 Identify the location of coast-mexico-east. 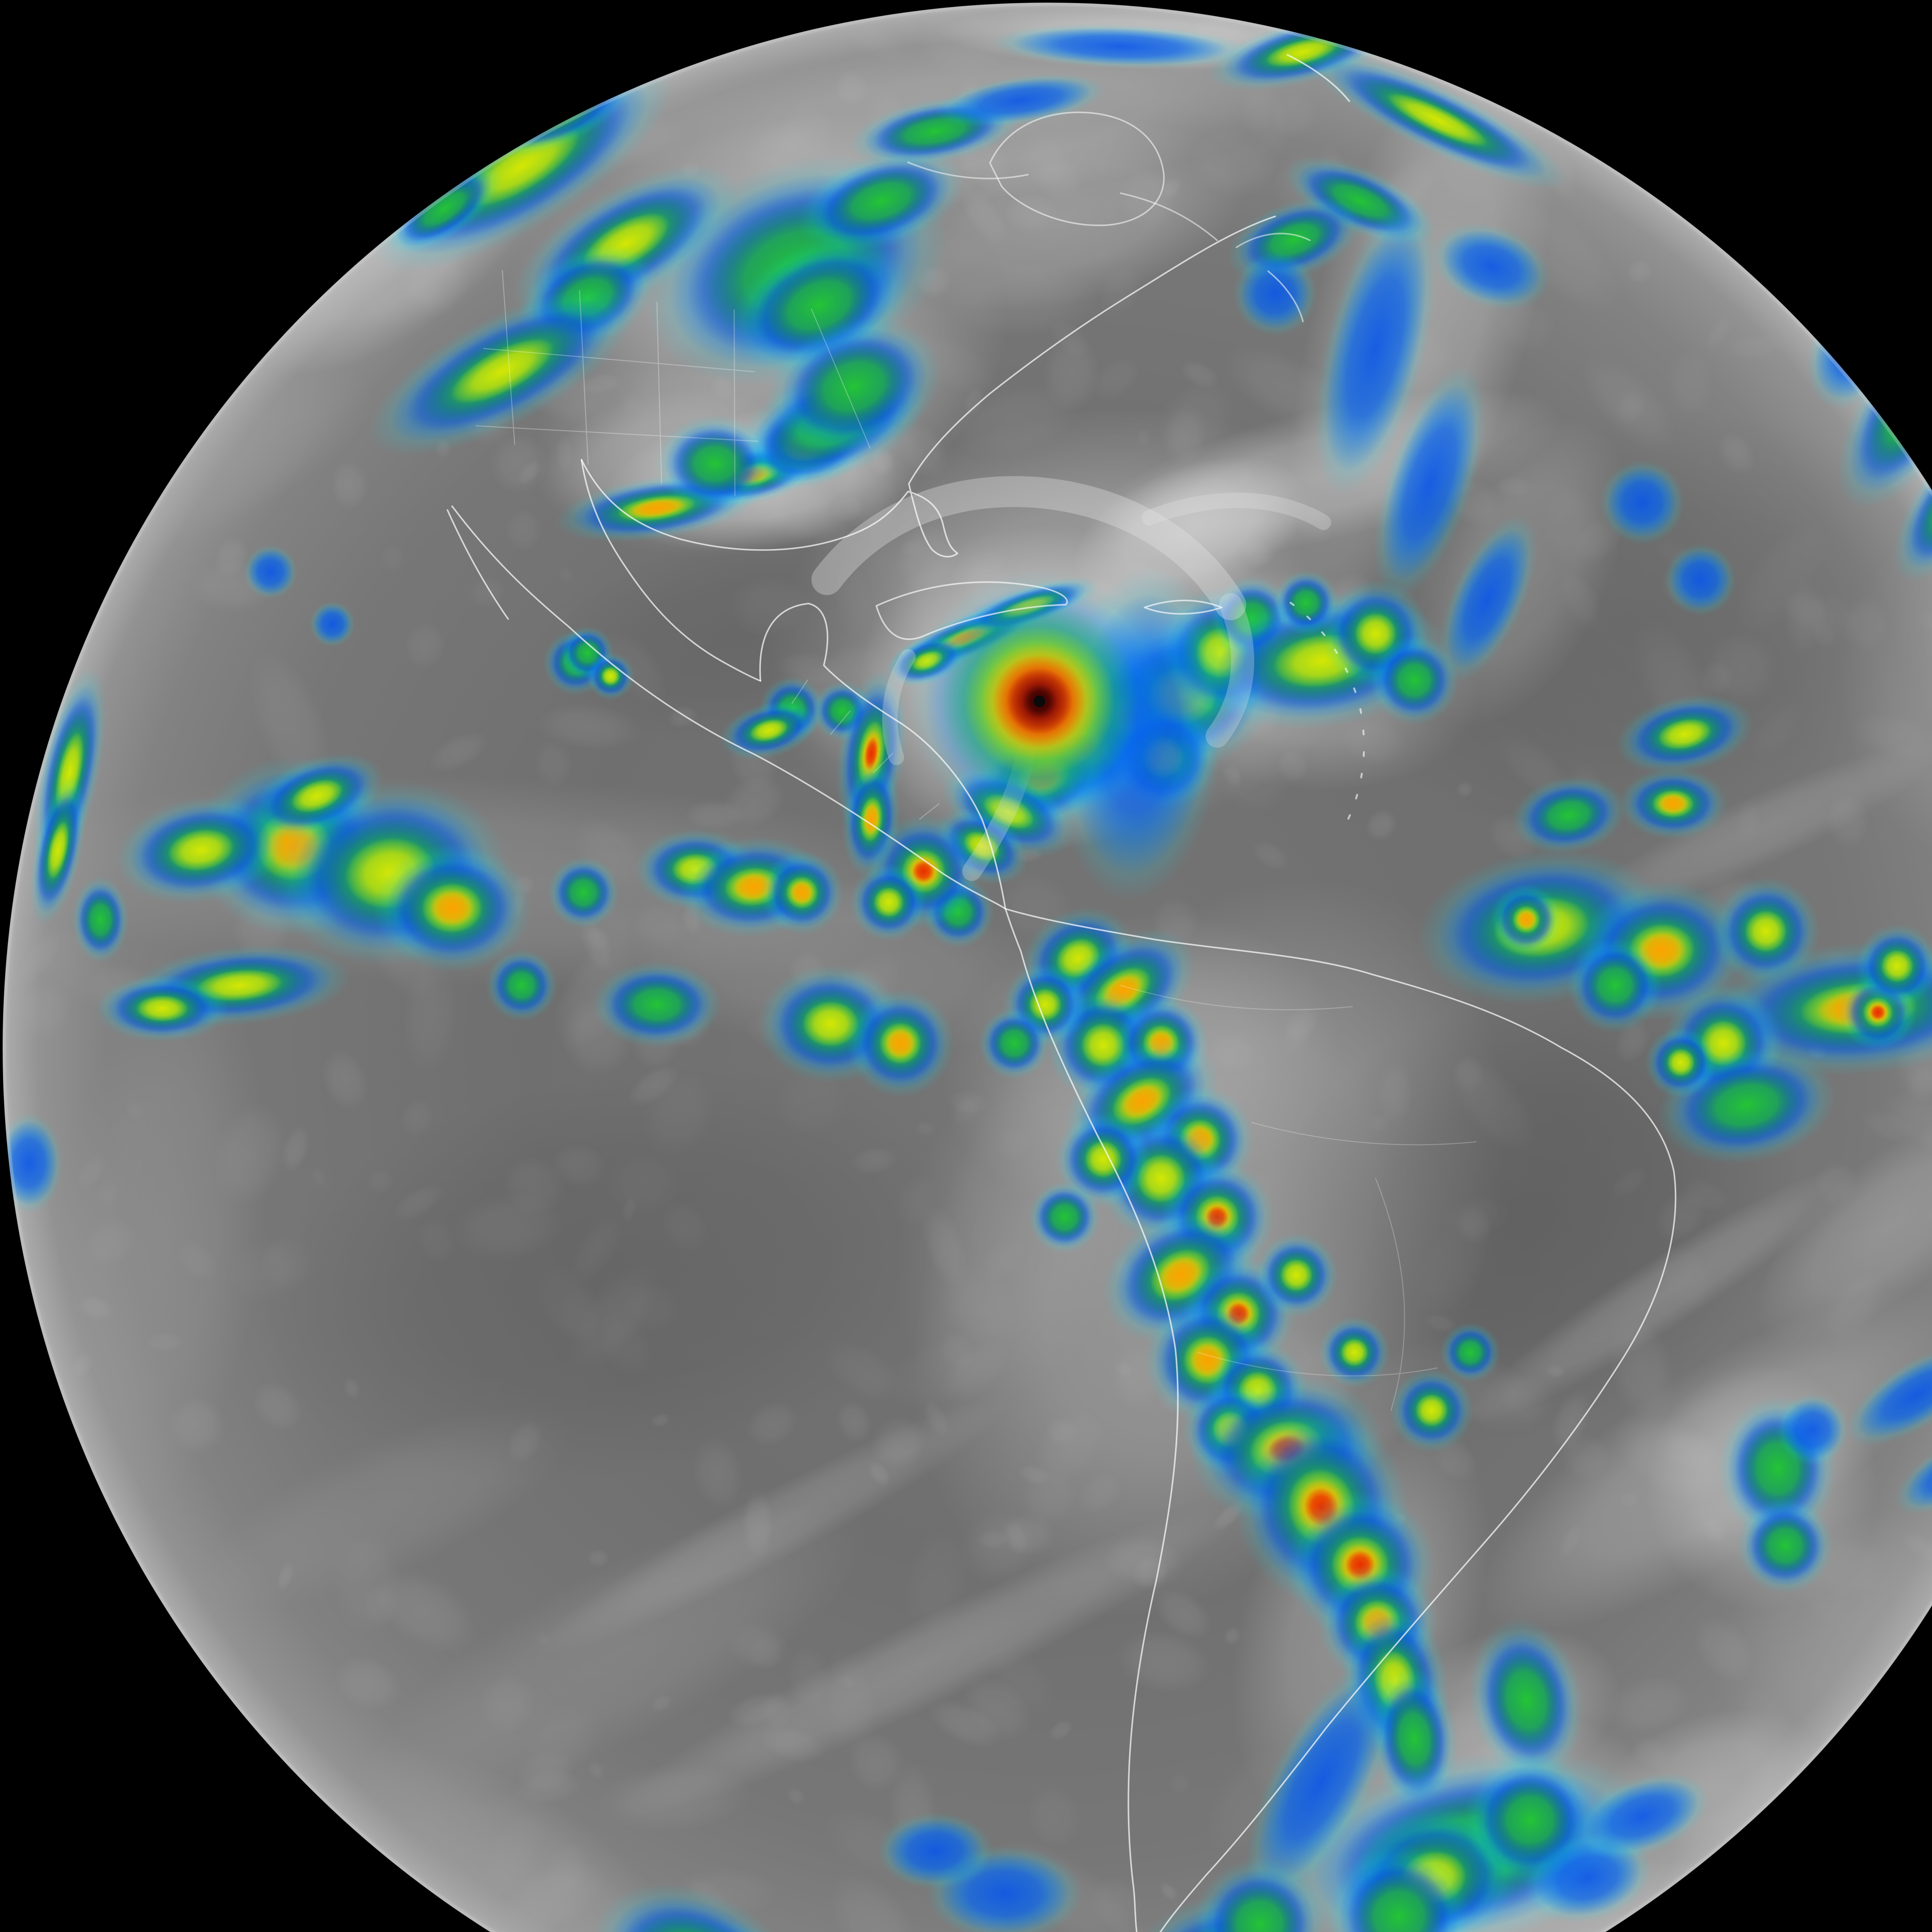
(671, 571).